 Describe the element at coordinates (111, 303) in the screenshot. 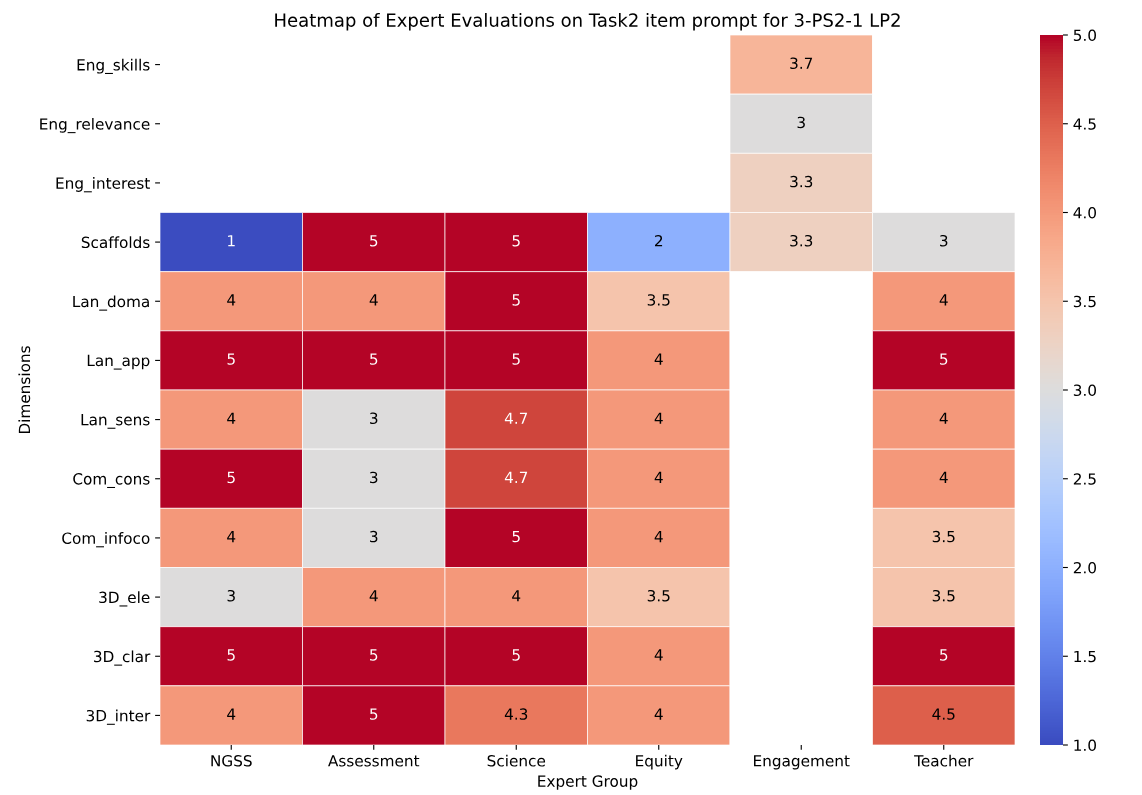

I see `y-tick-label: Lan_doma` at that location.